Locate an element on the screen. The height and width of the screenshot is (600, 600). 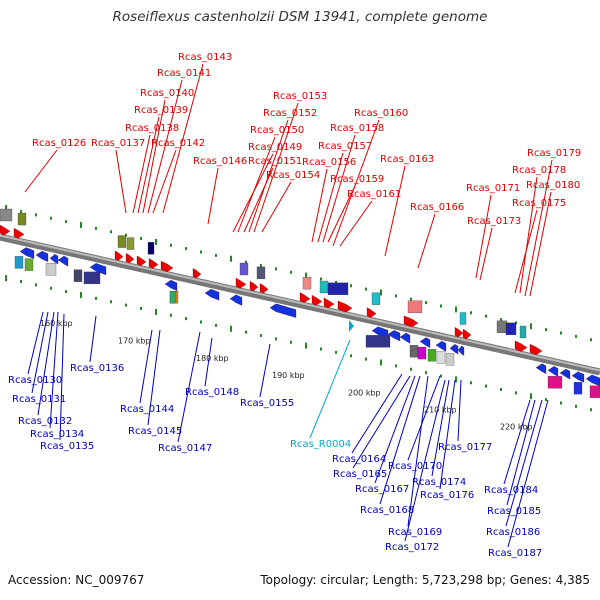
gene-label-top: Rcas_0142 is located at coordinates (178, 143).